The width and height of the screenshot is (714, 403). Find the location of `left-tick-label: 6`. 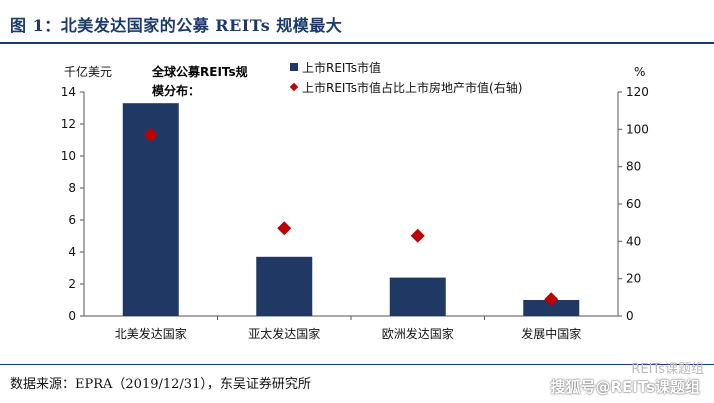

left-tick-label: 6 is located at coordinates (72, 220).